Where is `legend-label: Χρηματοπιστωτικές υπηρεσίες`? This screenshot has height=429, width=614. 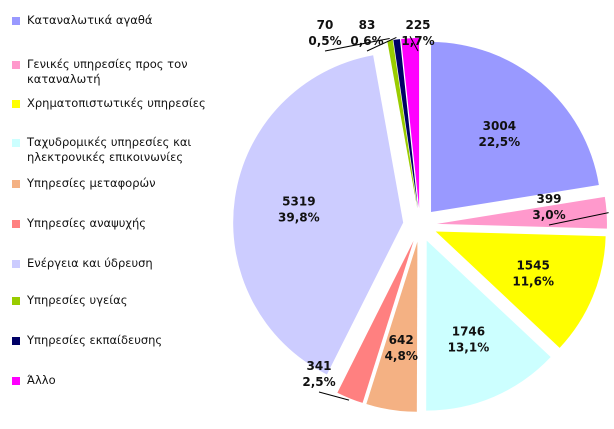
legend-label: Χρηματοπιστωτικές υπηρεσίες is located at coordinates (116, 103).